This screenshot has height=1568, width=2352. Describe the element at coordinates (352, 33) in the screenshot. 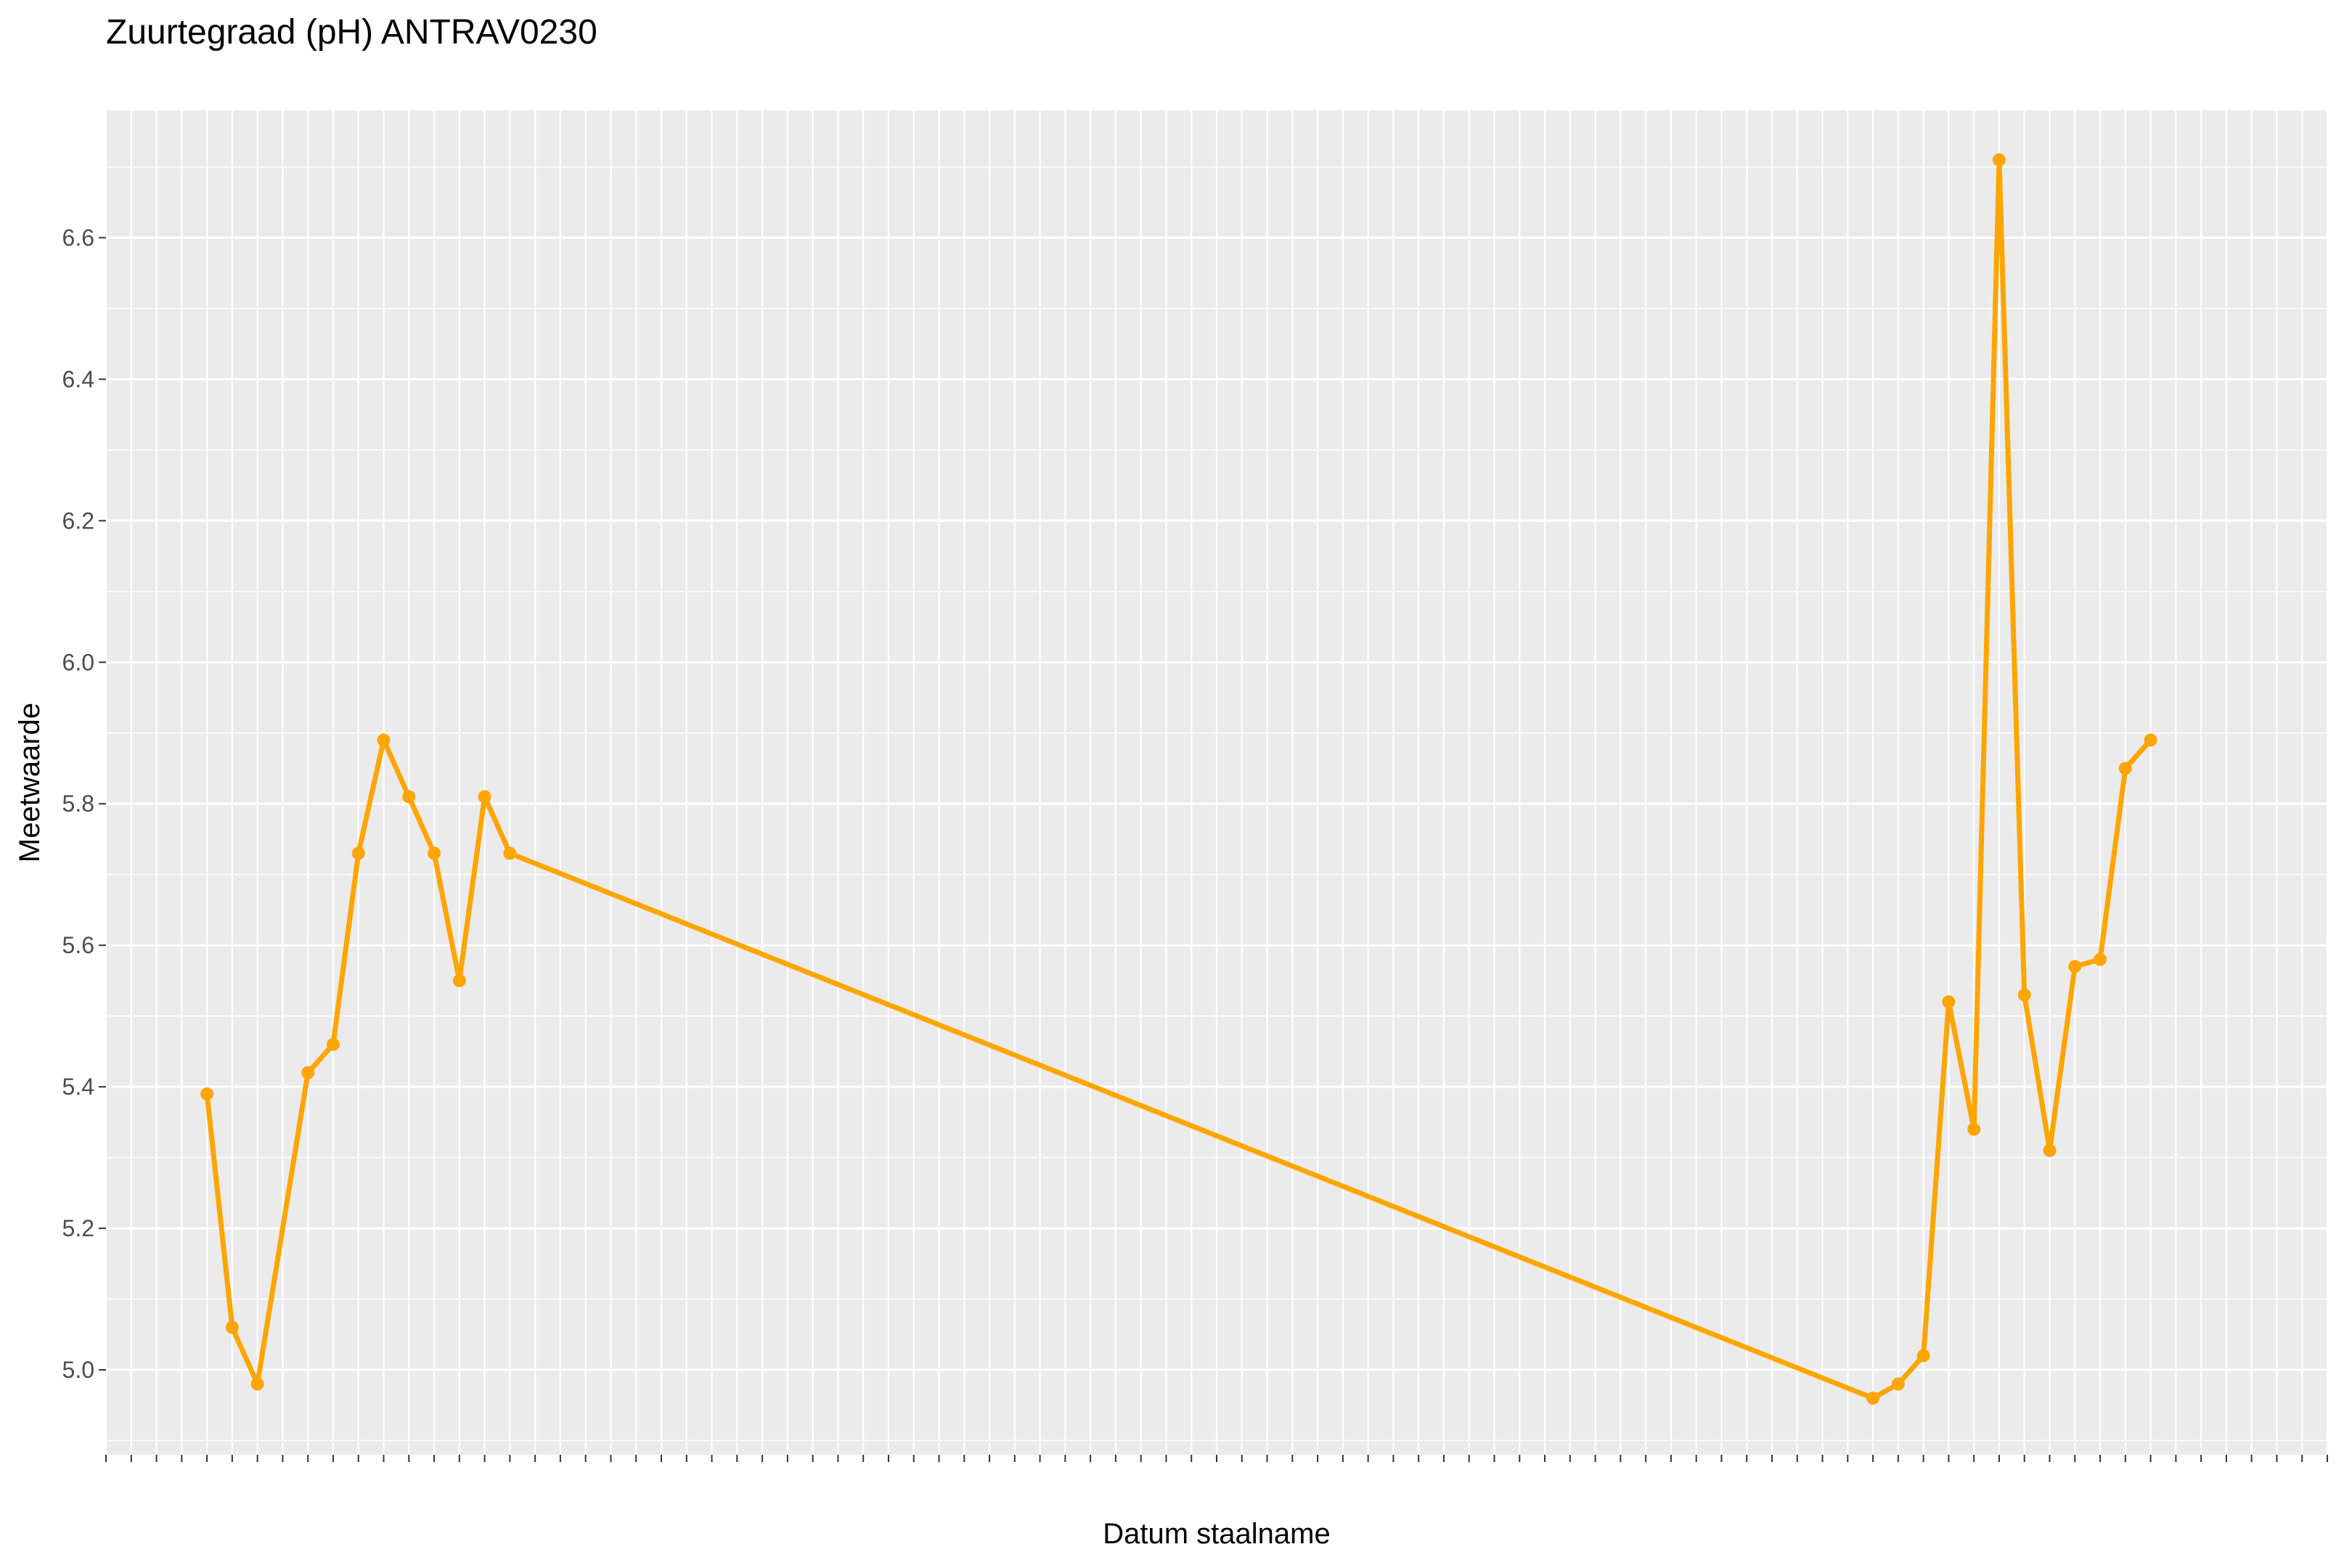

I see `chart-title: Zuurtegraad (pH) ANTRAV0230` at that location.